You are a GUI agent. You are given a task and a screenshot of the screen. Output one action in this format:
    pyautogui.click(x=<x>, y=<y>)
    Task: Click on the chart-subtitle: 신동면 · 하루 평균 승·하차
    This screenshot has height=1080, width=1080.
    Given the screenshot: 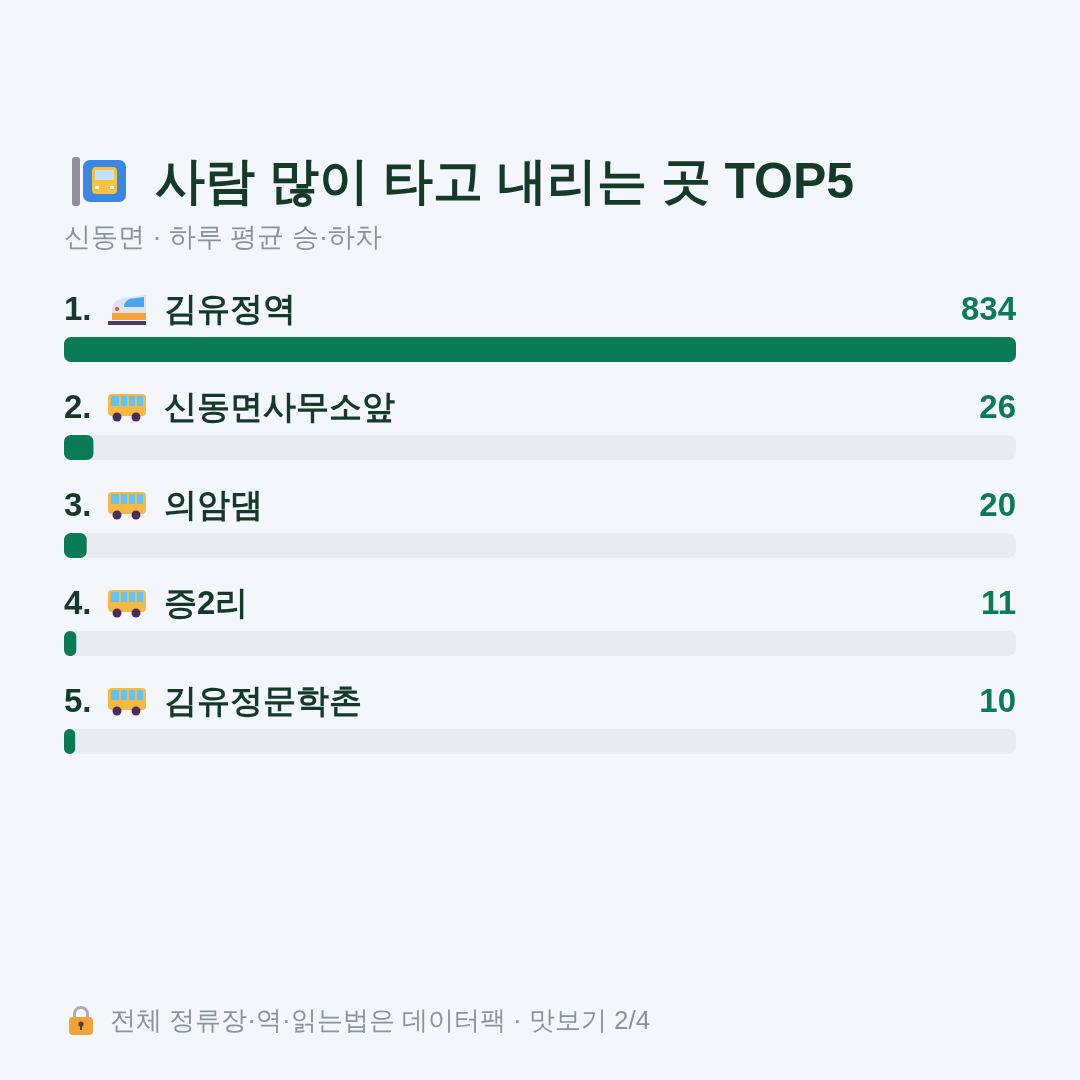 What is the action you would take?
    pyautogui.click(x=223, y=237)
    